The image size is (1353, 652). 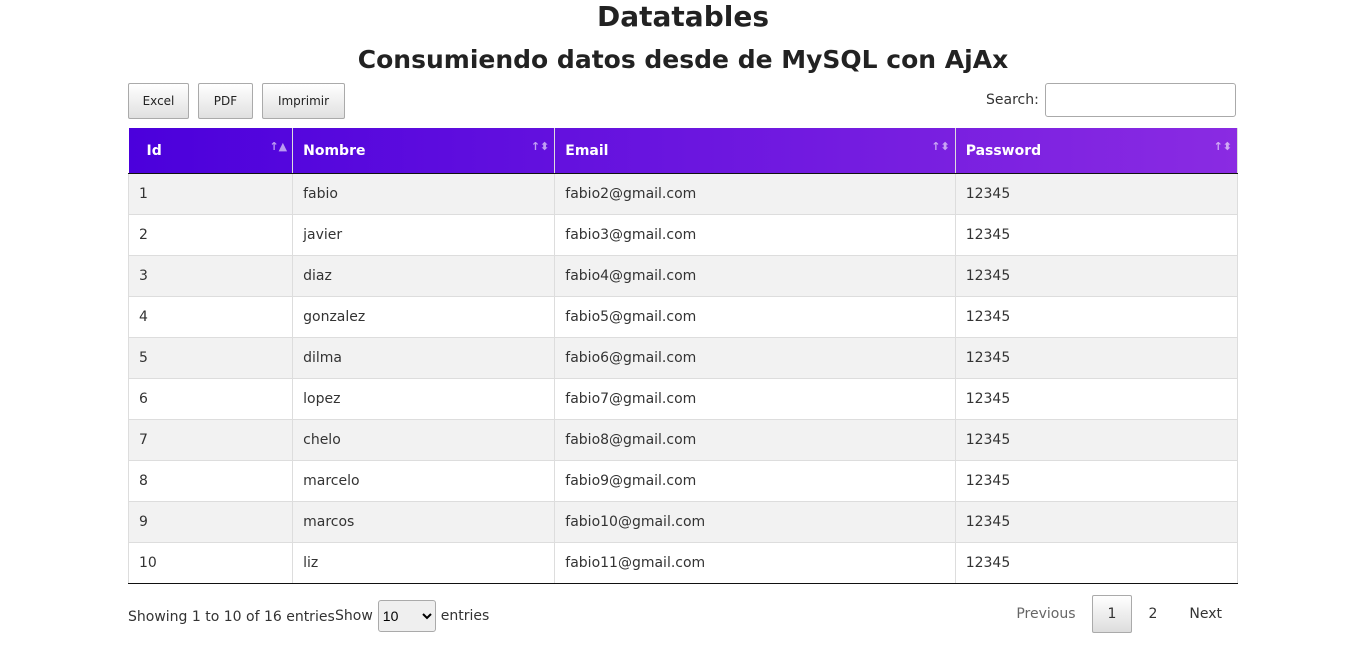 What do you see at coordinates (424, 358) in the screenshot?
I see `cell-nombre: dilma` at bounding box center [424, 358].